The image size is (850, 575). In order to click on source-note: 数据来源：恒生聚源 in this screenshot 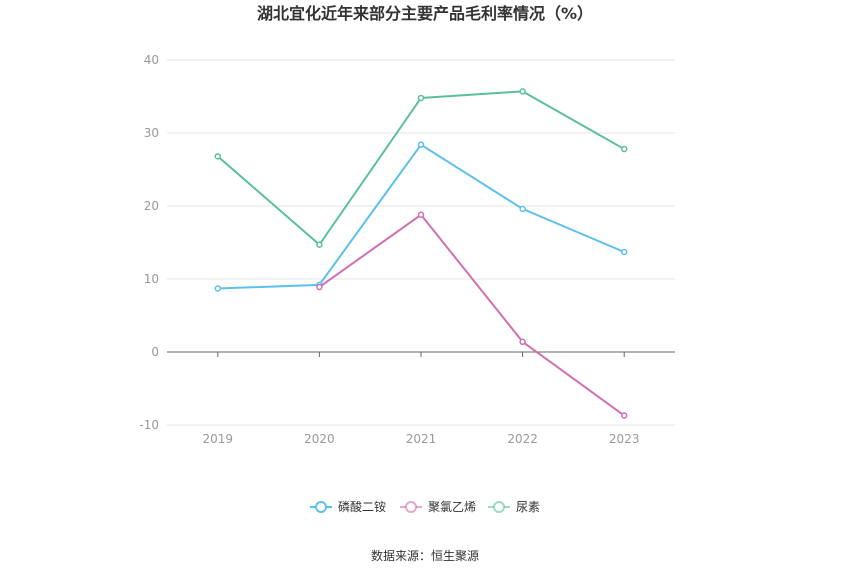, I will do `click(425, 555)`.